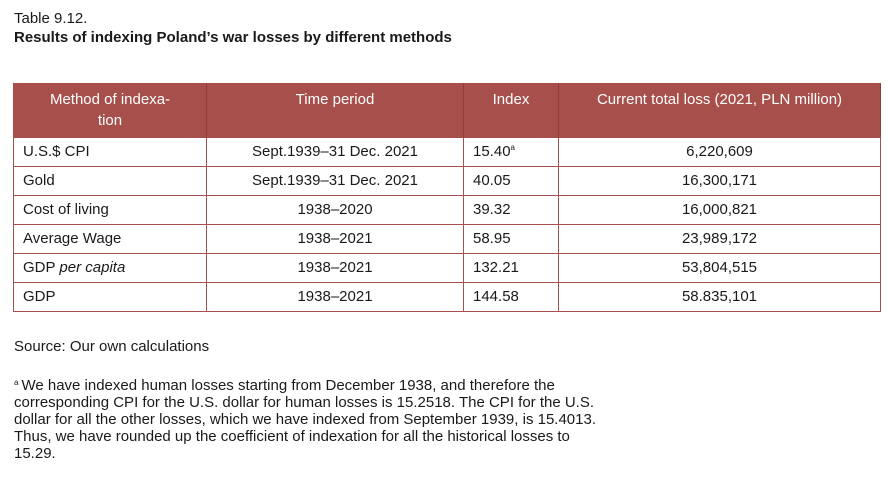  What do you see at coordinates (719, 297) in the screenshot?
I see `cell-loss: 58.835,101` at bounding box center [719, 297].